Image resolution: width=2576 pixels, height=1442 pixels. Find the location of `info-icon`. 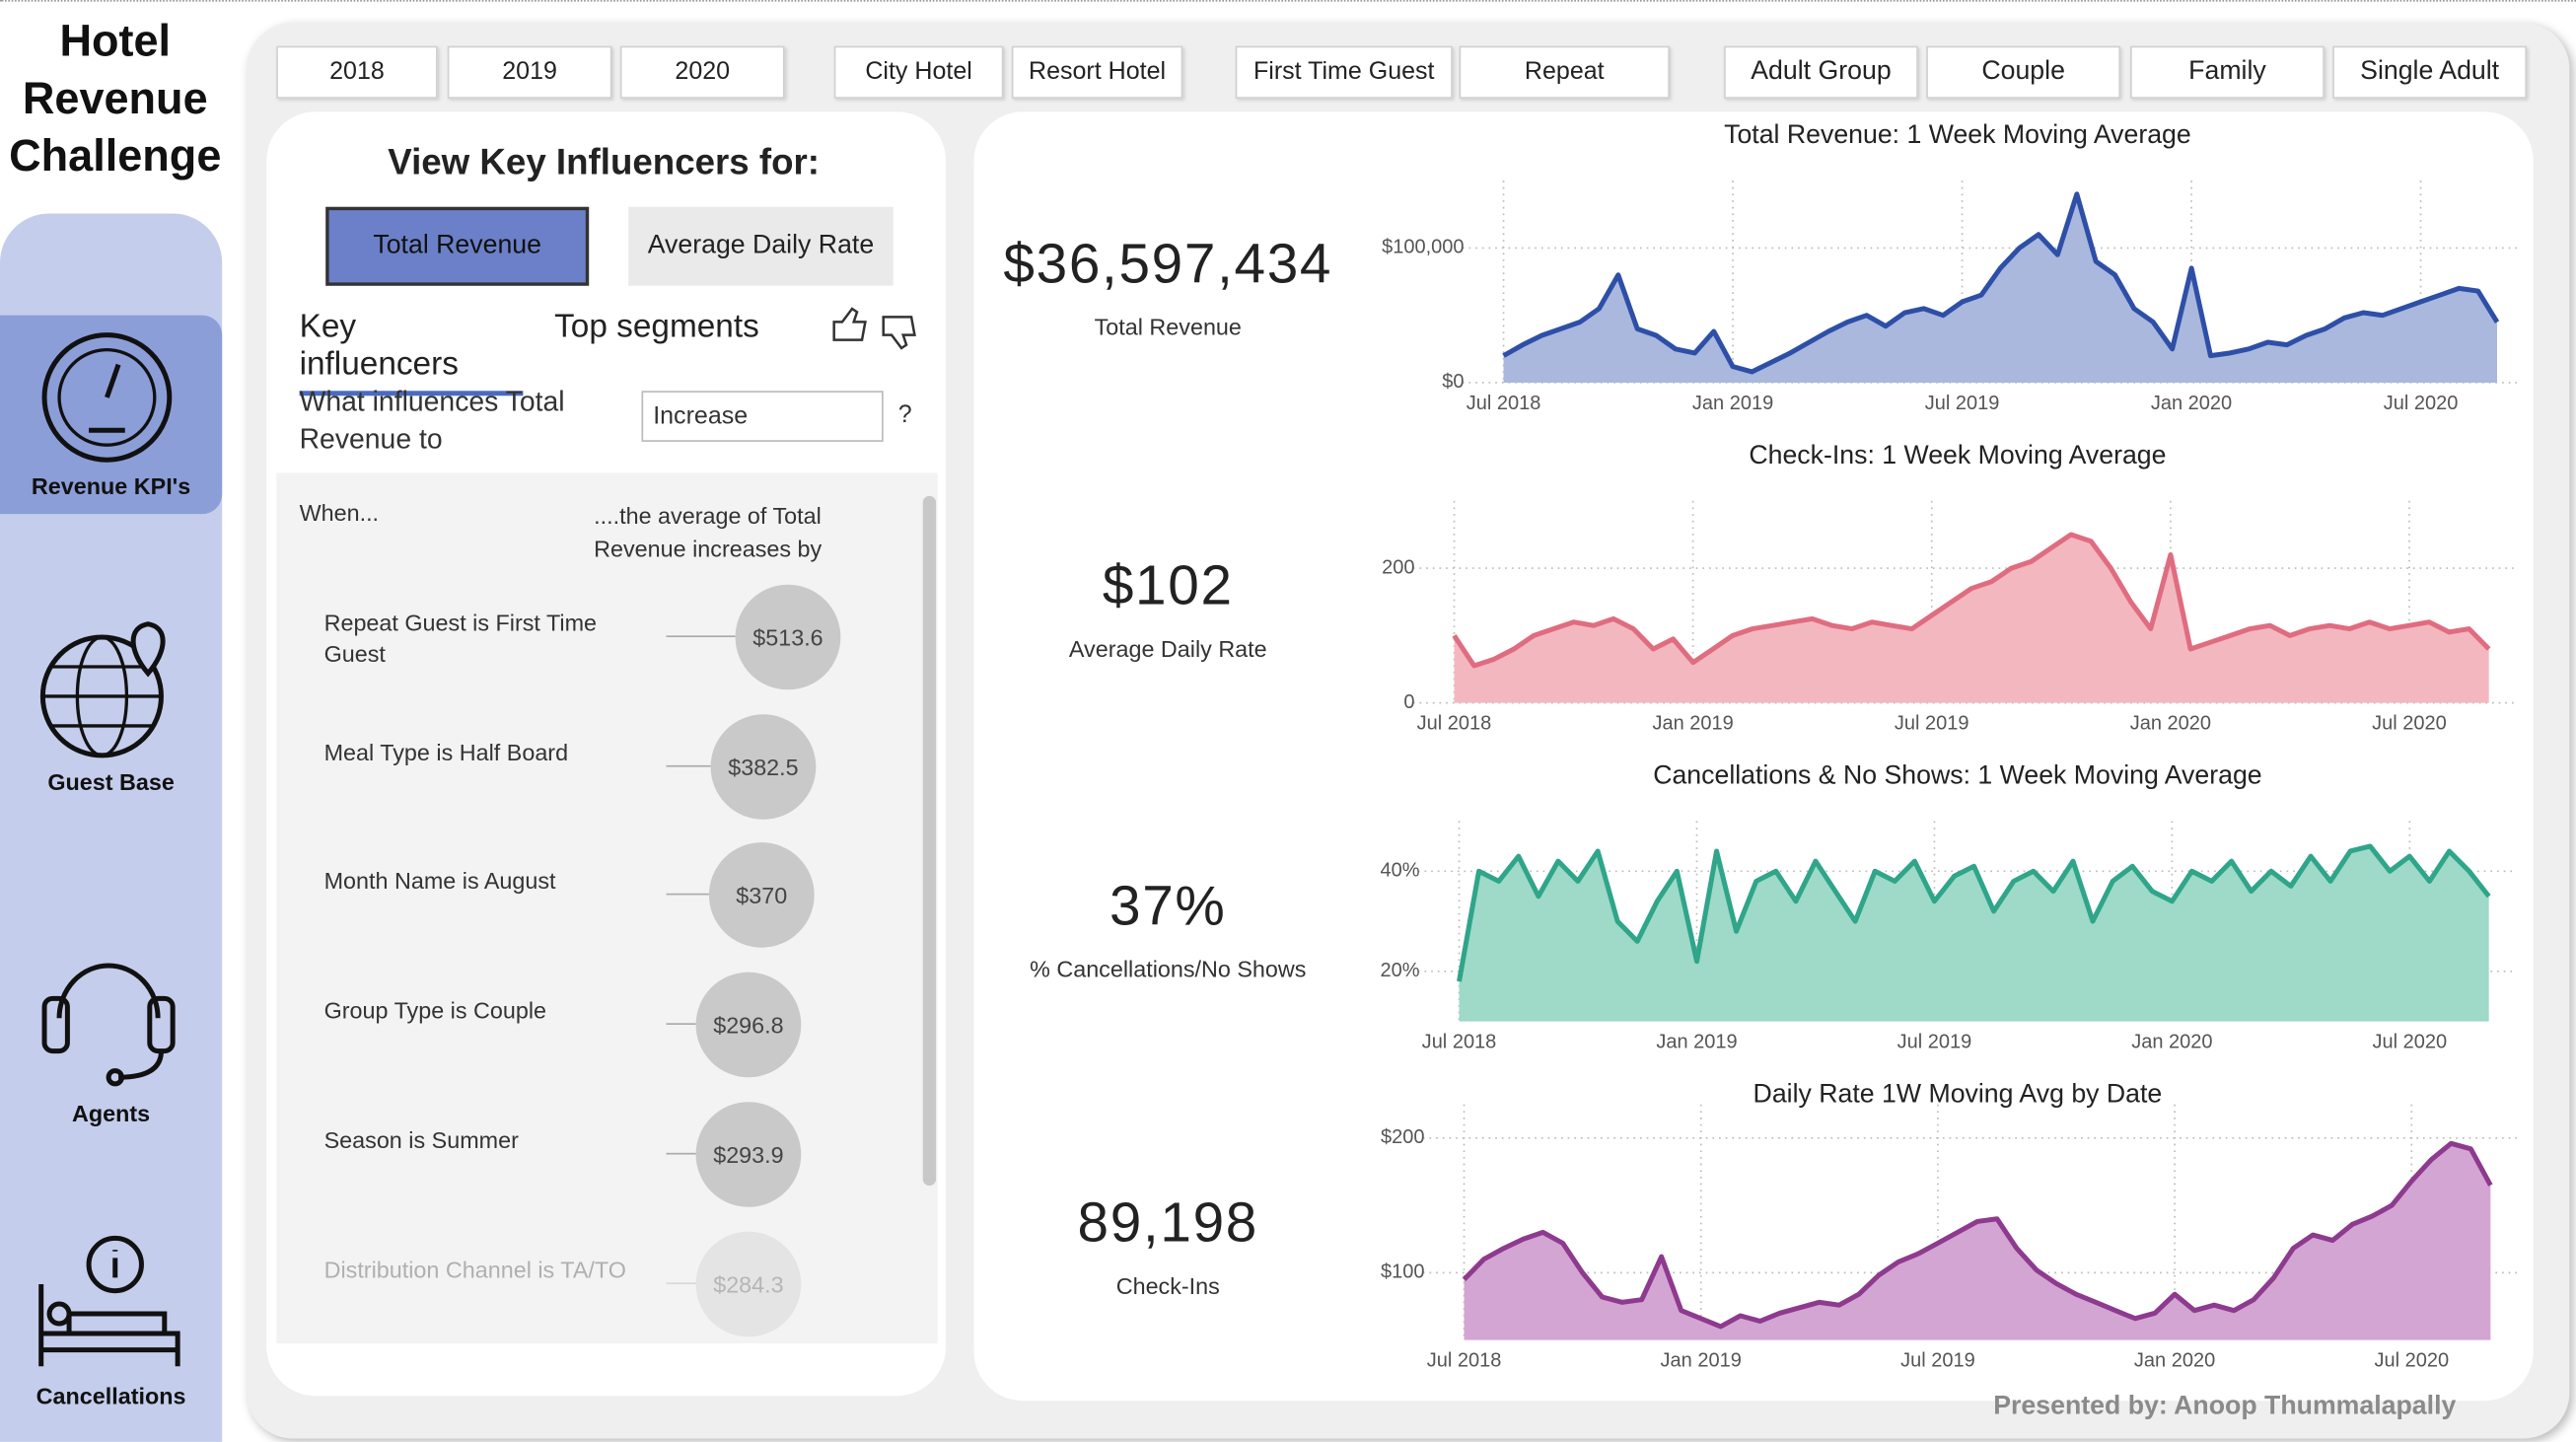

info-icon is located at coordinates (115, 1264).